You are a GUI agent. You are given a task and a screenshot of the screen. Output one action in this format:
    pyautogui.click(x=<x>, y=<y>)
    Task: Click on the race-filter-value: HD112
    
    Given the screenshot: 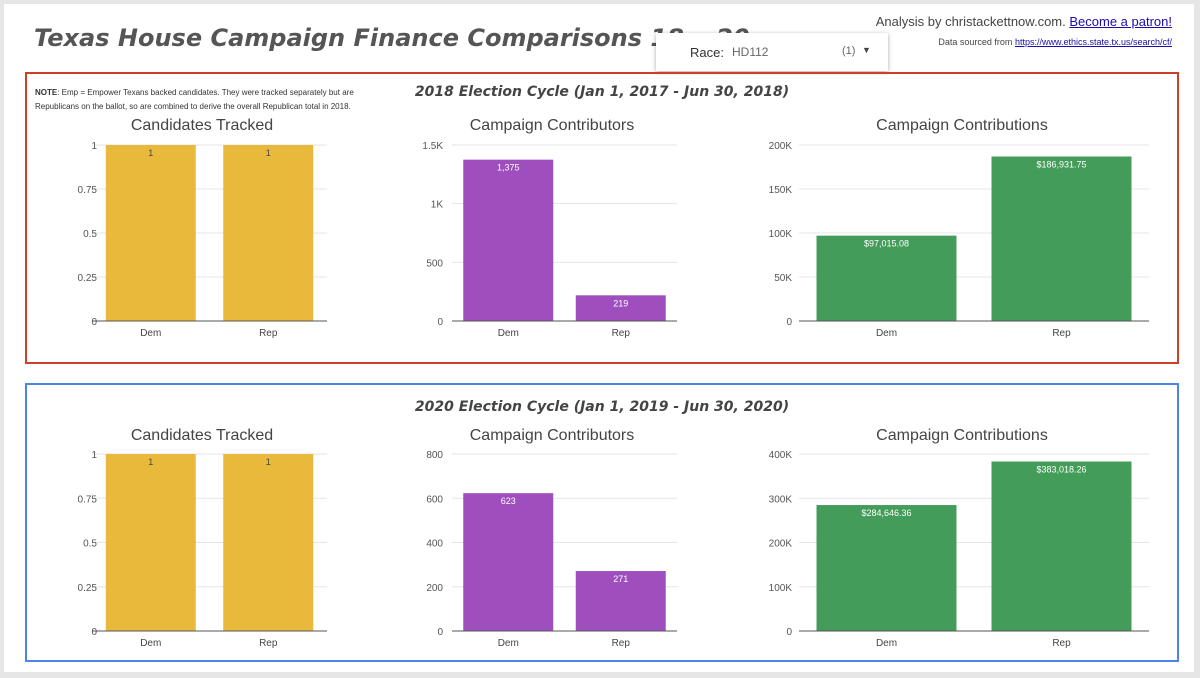 What is the action you would take?
    pyautogui.click(x=750, y=52)
    